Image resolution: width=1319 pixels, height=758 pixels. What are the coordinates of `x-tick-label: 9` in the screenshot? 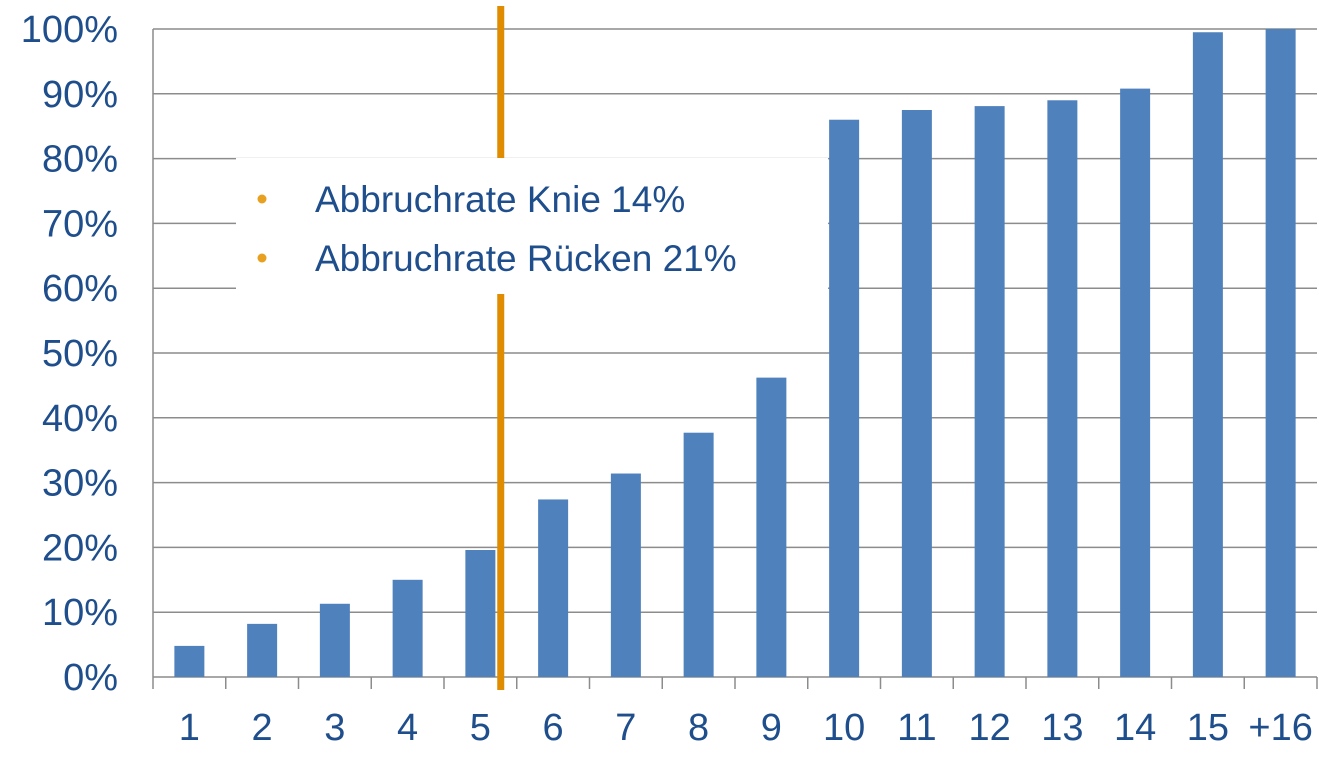 It's located at (771, 728).